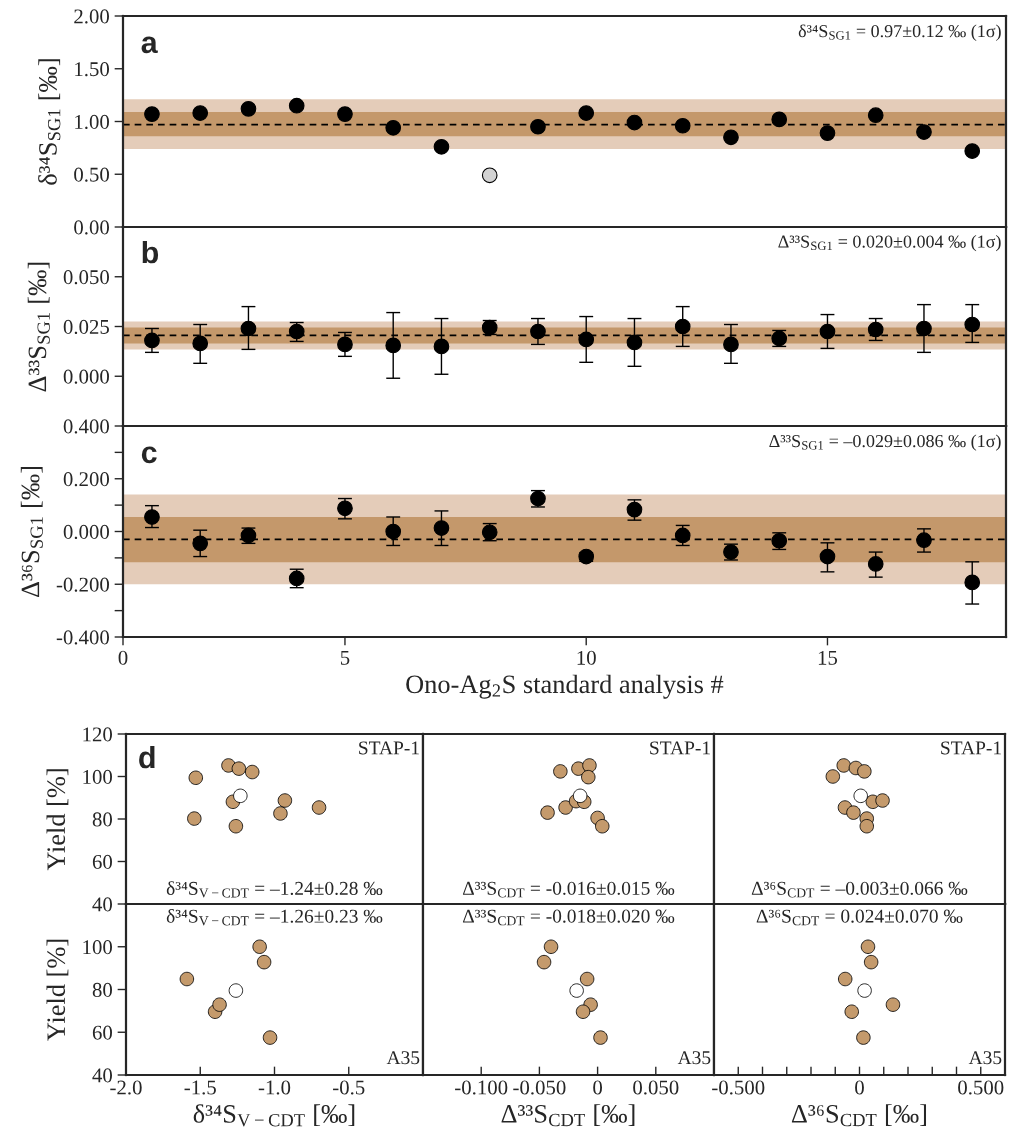  What do you see at coordinates (86, 277) in the screenshot?
I see `y-tick-label: 0.050` at bounding box center [86, 277].